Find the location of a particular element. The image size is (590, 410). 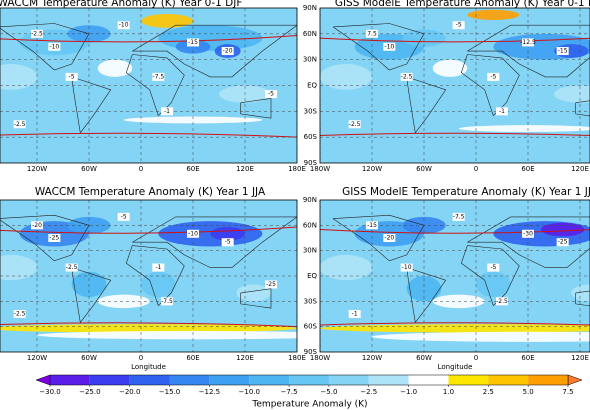

contour-label: -15 is located at coordinates (563, 51).